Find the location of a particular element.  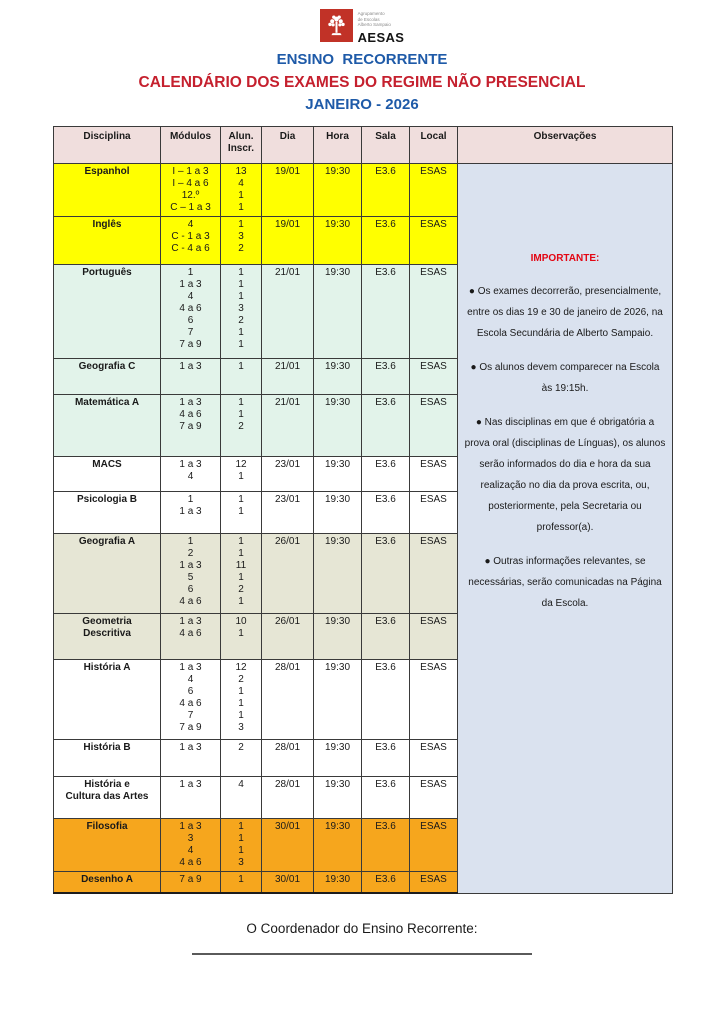

title-line-3: JANEIRO - 2026 is located at coordinates (362, 104).